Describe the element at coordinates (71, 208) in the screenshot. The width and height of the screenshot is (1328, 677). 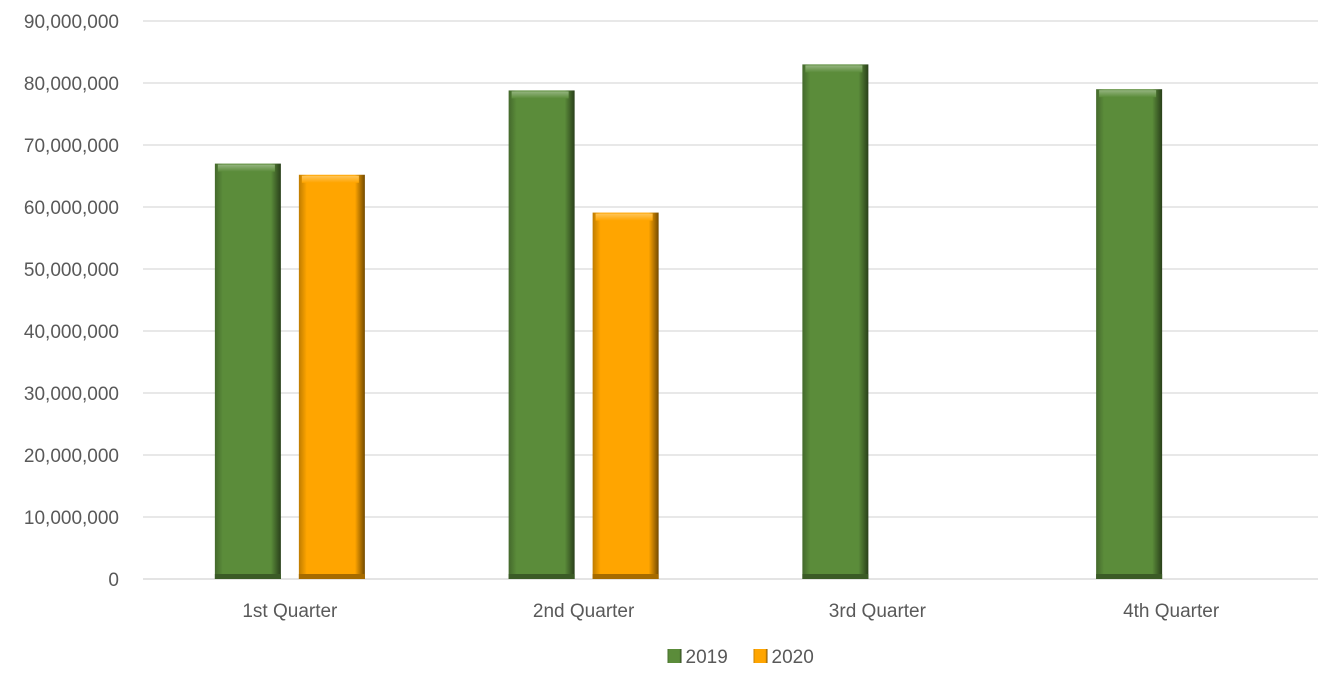
I see `y-tick-label: 60,000,000` at that location.